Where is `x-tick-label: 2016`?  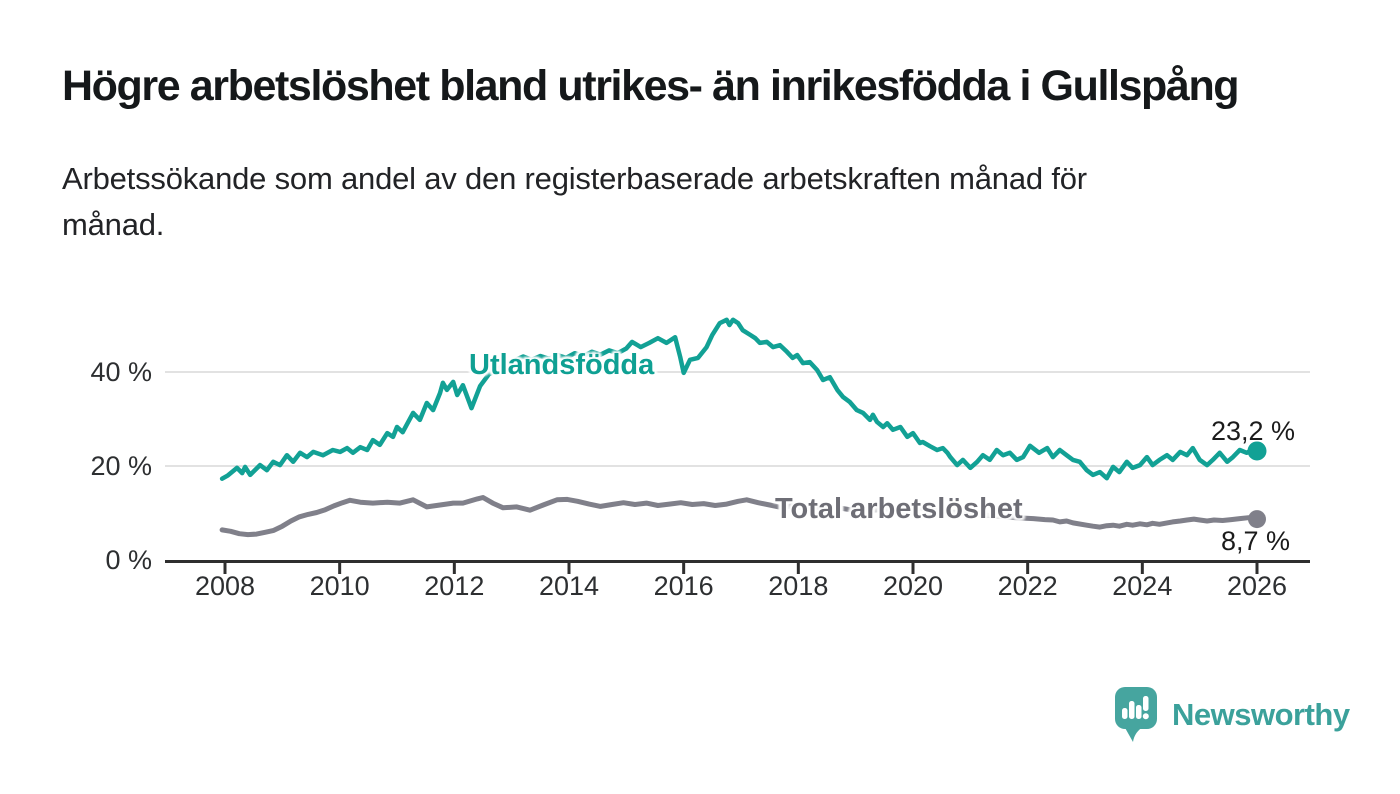 x-tick-label: 2016 is located at coordinates (683, 586).